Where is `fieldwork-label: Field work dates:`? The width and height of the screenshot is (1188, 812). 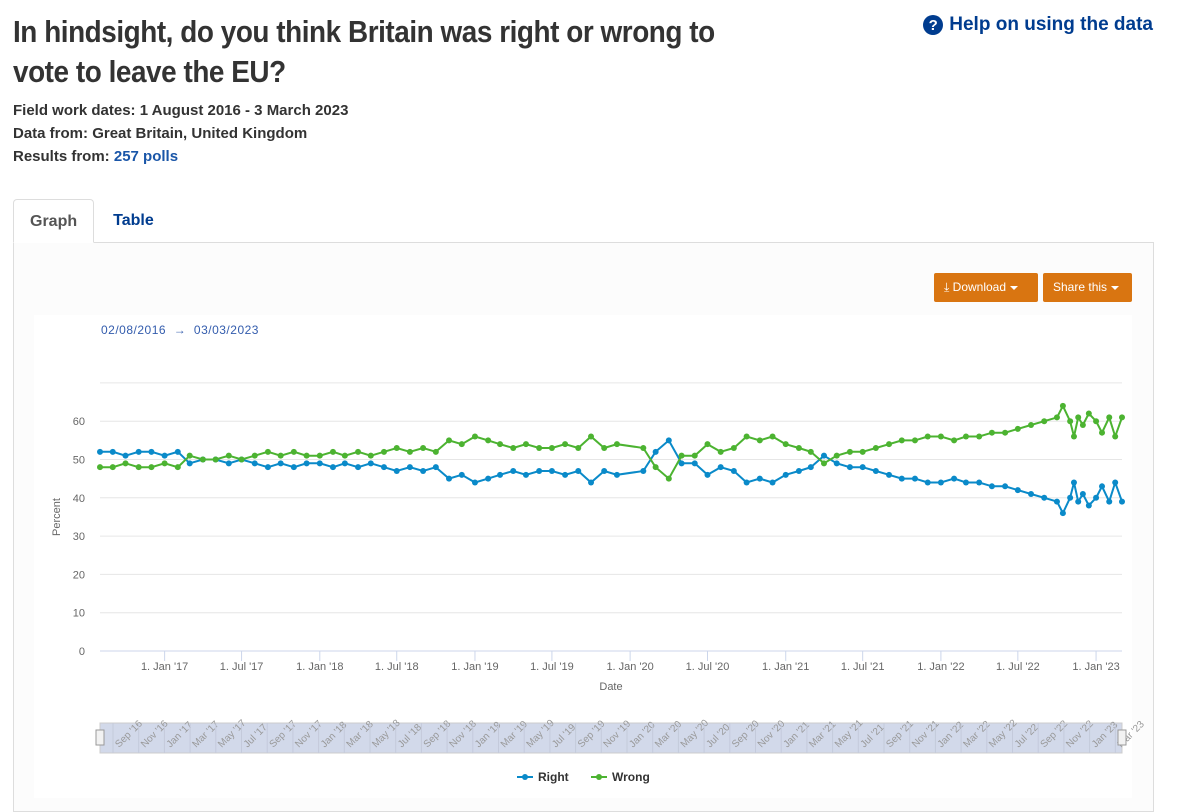
fieldwork-label: Field work dates: is located at coordinates (74, 110).